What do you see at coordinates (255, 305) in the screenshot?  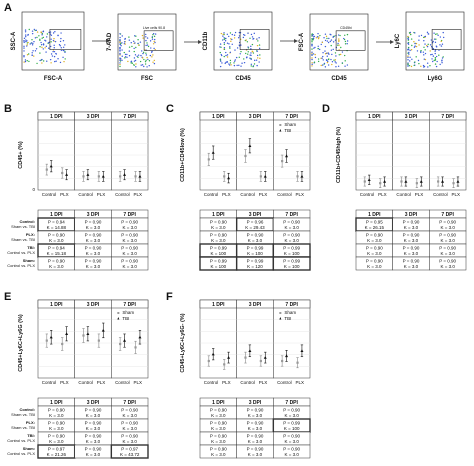 I see `group-label: 3 DPI` at bounding box center [255, 305].